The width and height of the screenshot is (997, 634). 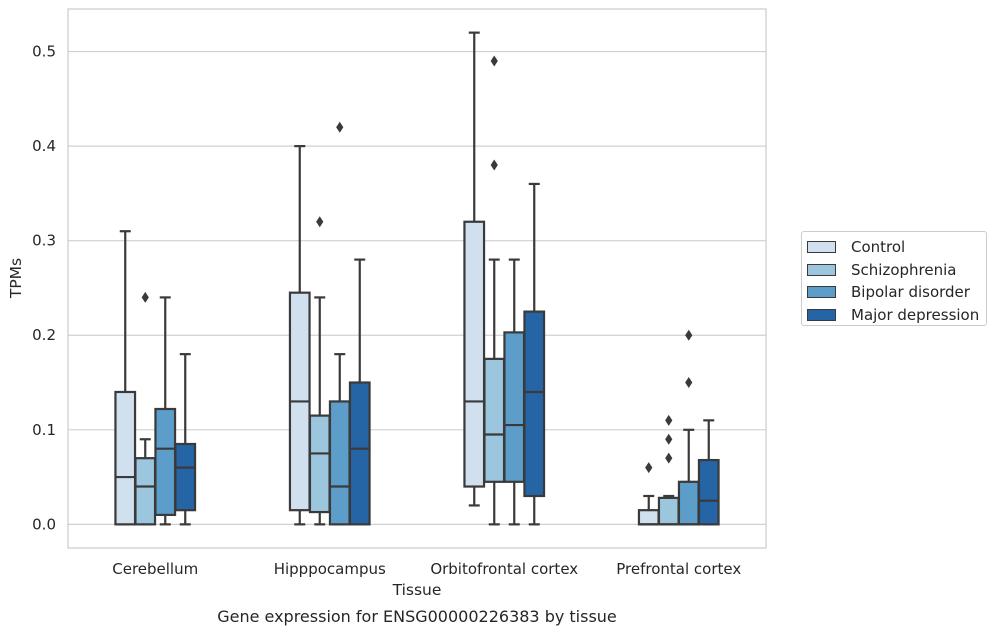 I want to click on legend-label-bipolar-disorder: Bipolar disorder, so click(x=910, y=292).